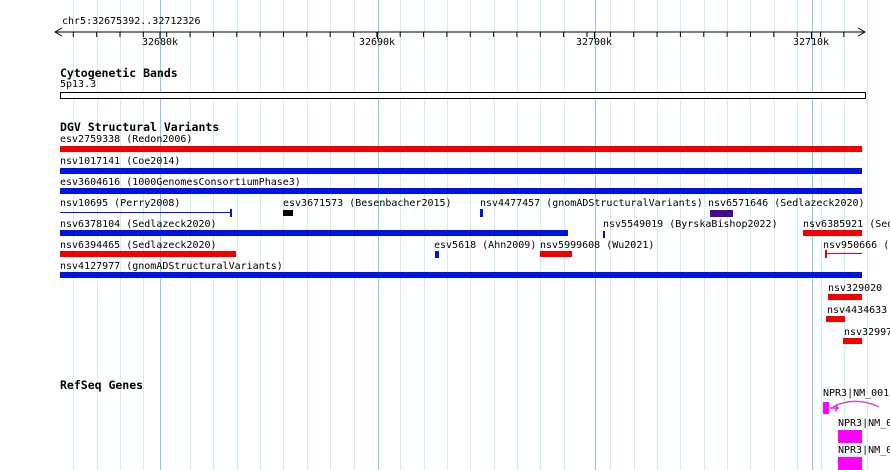 This screenshot has height=470, width=890. Describe the element at coordinates (855, 288) in the screenshot. I see `variant-label-nsv329020: nsv329020` at that location.